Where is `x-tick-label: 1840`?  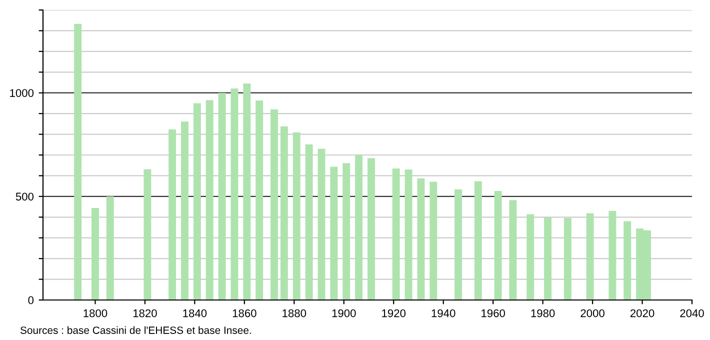
x-tick-label: 1840 is located at coordinates (195, 313).